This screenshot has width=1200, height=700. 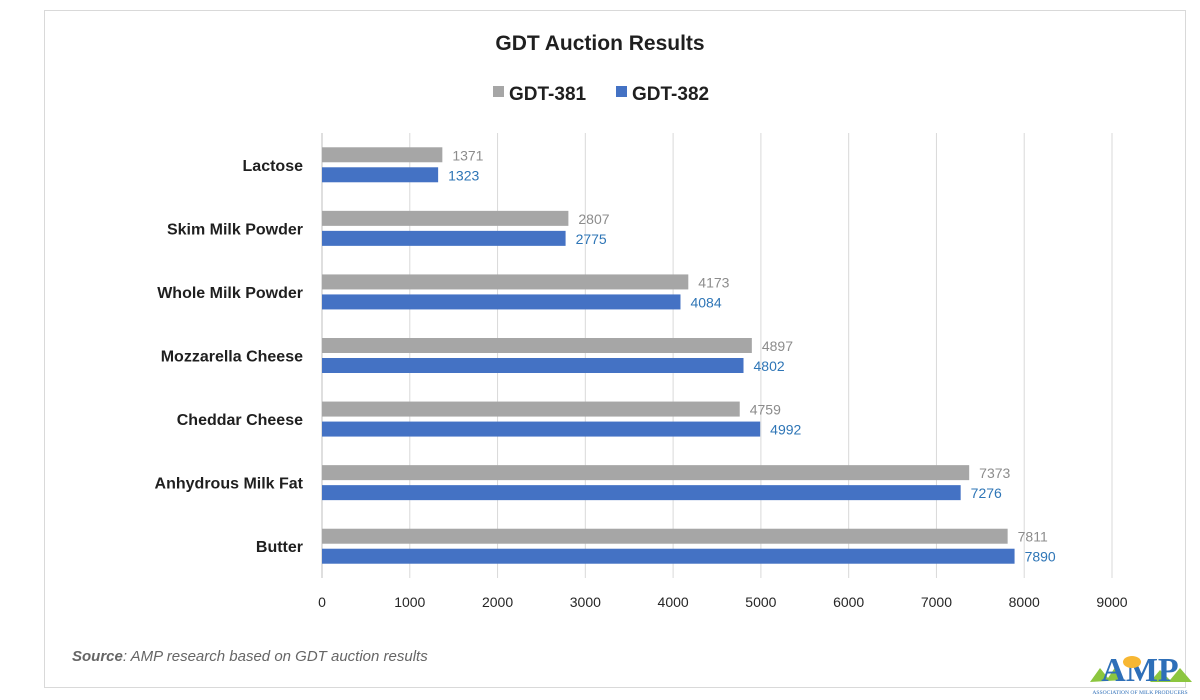 What do you see at coordinates (409, 602) in the screenshot?
I see `x-tick-label-1000: 1000` at bounding box center [409, 602].